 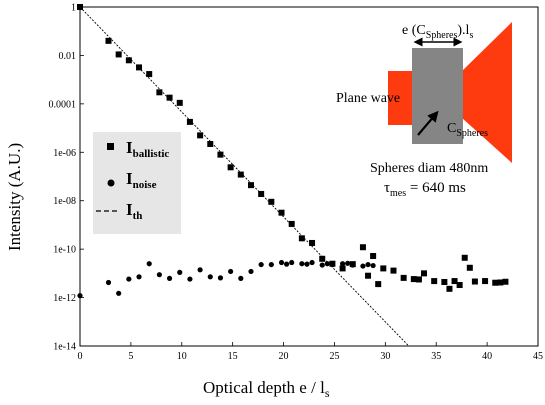 What do you see at coordinates (368, 98) in the screenshot?
I see `plane-wave-label: Plane wave` at bounding box center [368, 98].